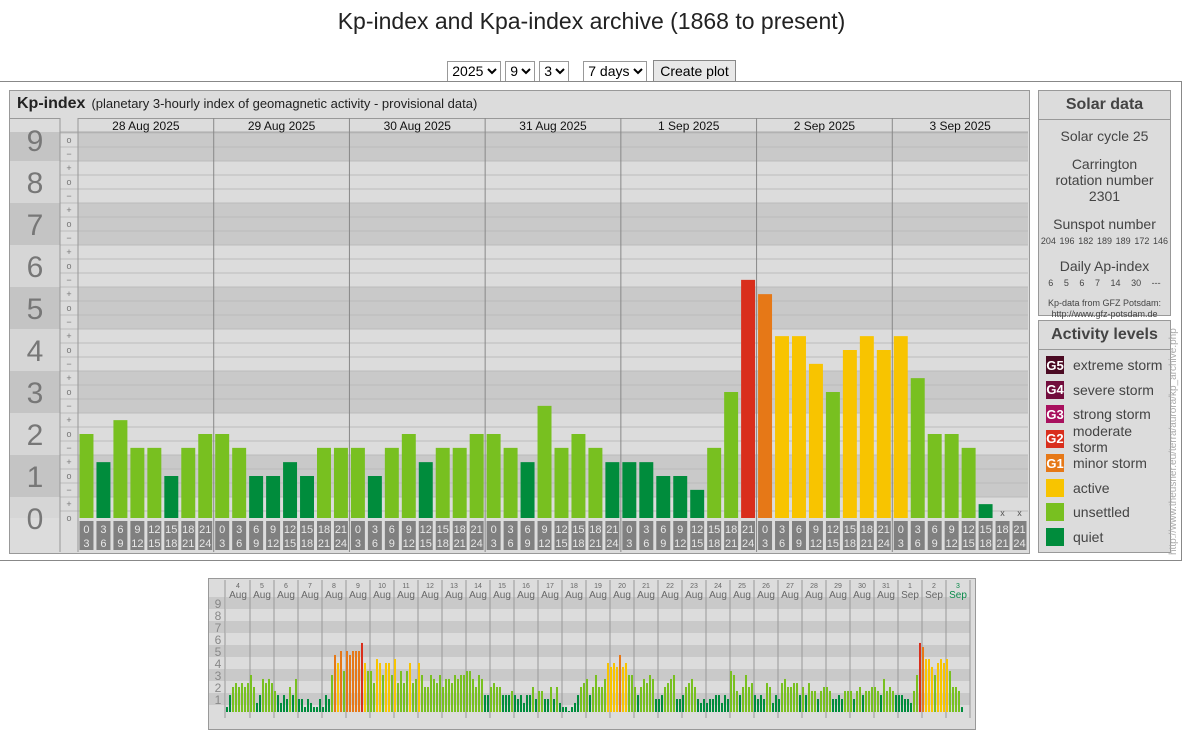  I want to click on year-select: 2025, so click(474, 71).